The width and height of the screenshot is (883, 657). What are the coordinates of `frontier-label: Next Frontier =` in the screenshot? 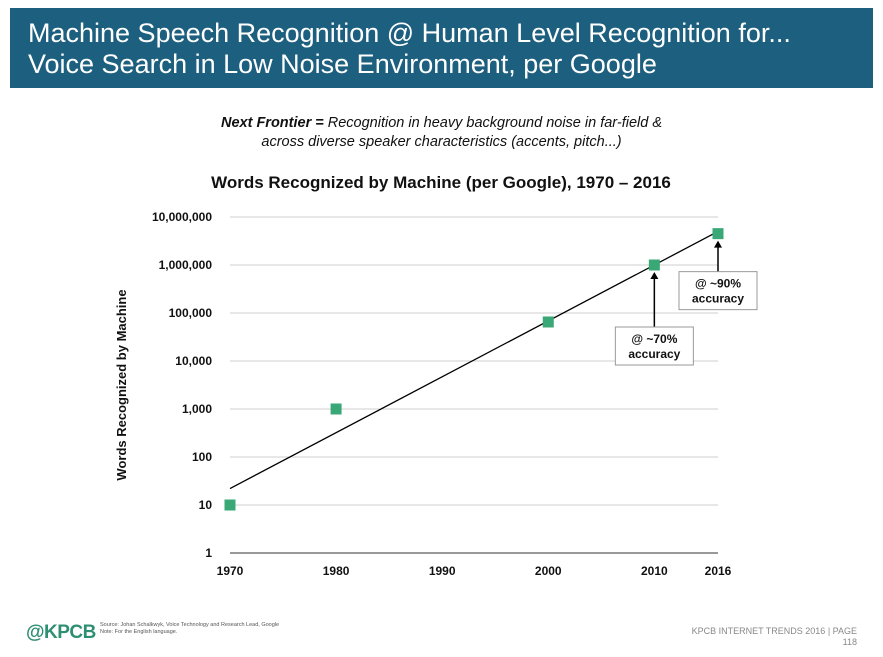 It's located at (272, 123).